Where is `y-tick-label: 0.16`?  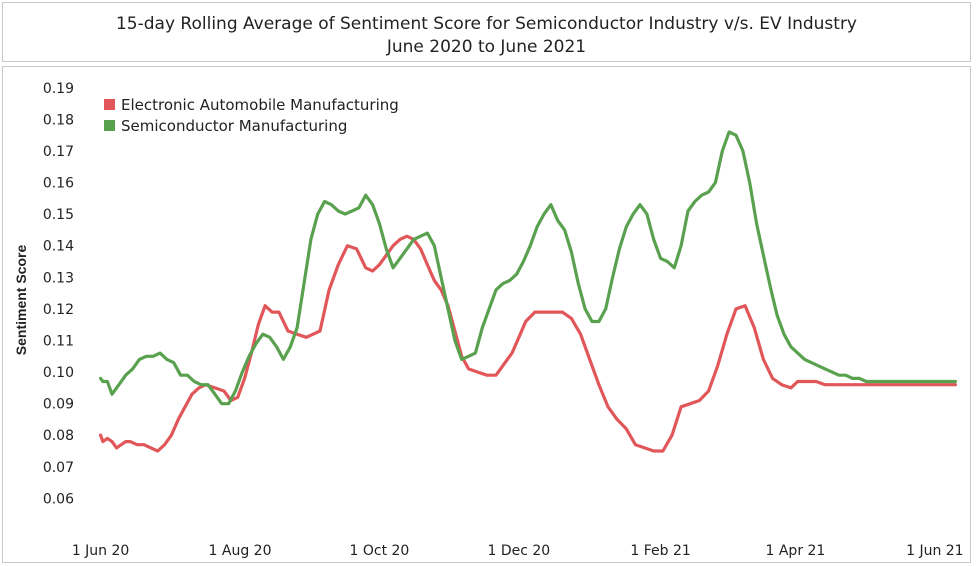 y-tick-label: 0.16 is located at coordinates (58, 184).